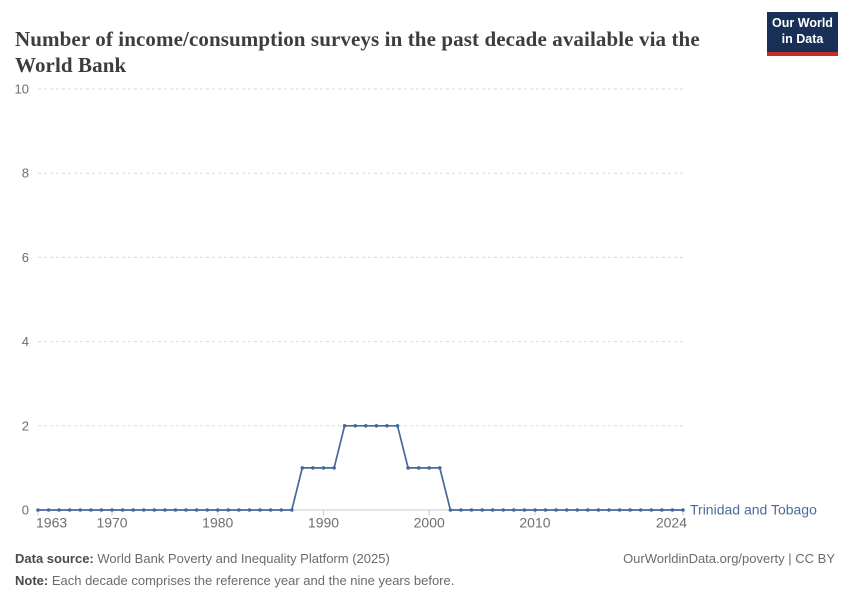 The image size is (850, 600). What do you see at coordinates (51, 523) in the screenshot?
I see `x-tick-label: 1963` at bounding box center [51, 523].